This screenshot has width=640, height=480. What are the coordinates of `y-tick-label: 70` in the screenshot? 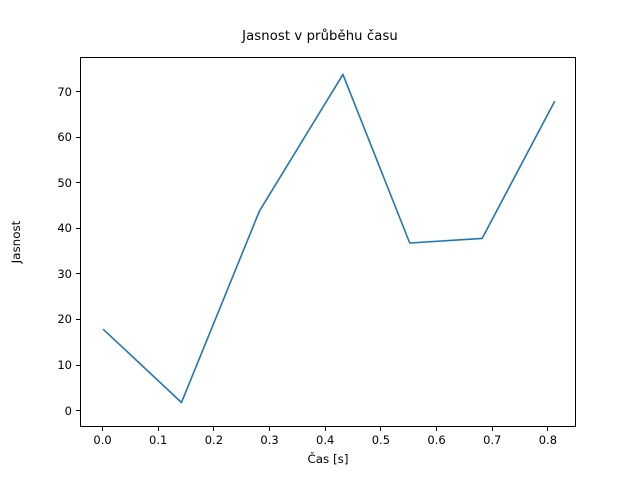 It's located at (64, 91).